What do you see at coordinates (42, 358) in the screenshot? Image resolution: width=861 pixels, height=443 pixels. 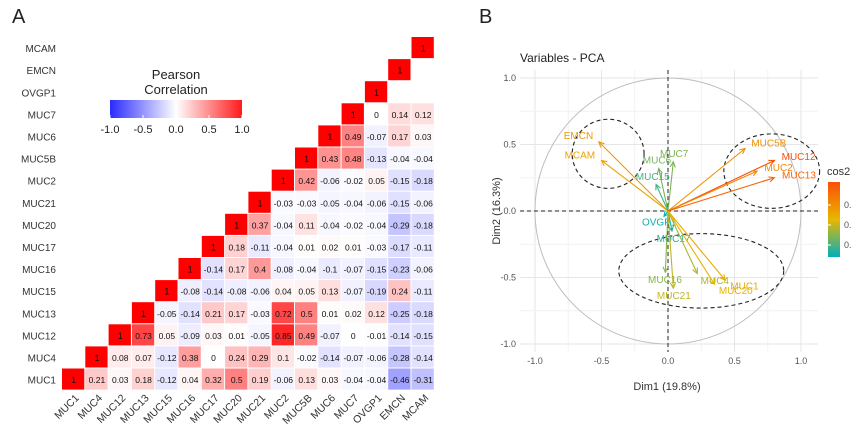 I see `row-label-muc4: MUC4` at bounding box center [42, 358].